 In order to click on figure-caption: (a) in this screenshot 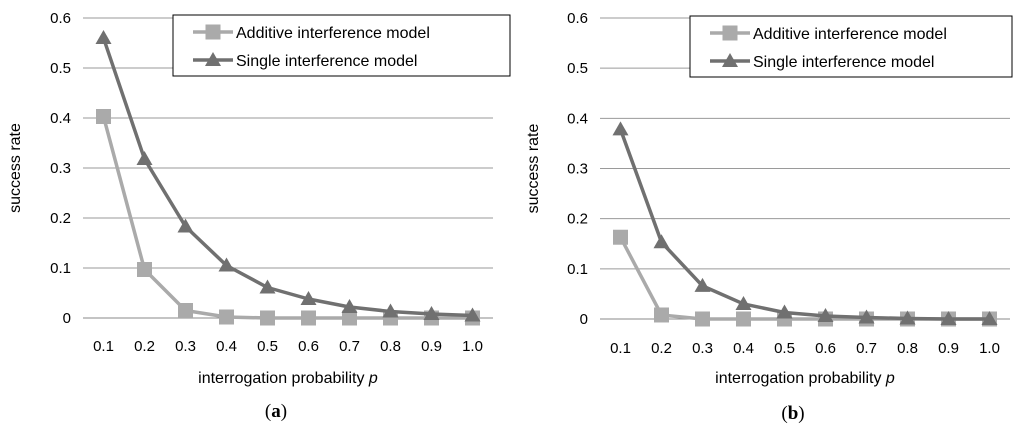, I will do `click(276, 411)`.